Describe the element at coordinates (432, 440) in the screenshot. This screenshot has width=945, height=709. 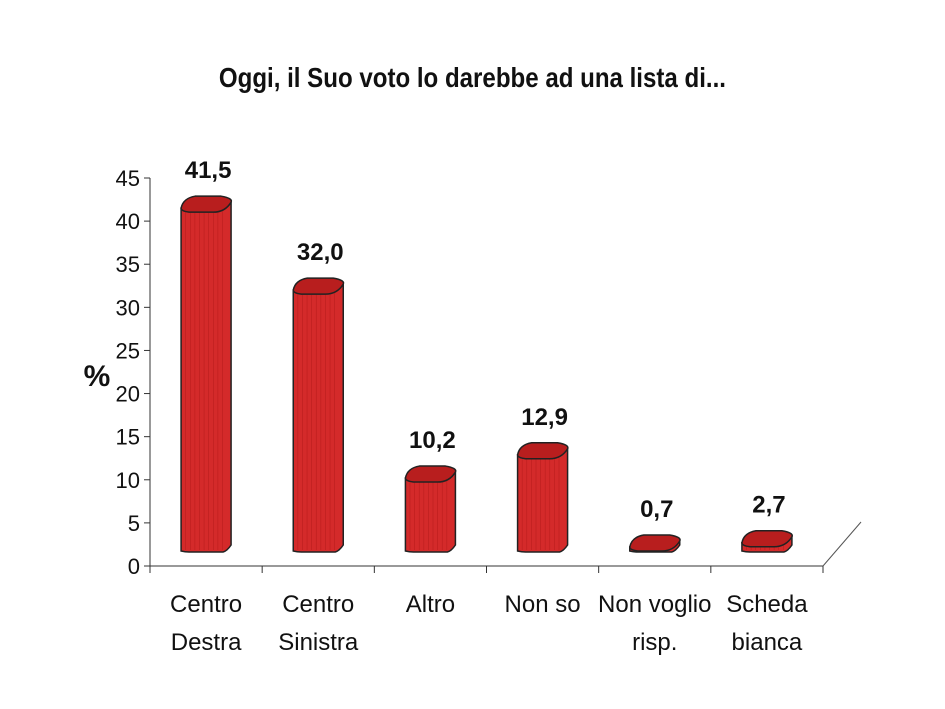
I see `data-label: 10,2` at that location.